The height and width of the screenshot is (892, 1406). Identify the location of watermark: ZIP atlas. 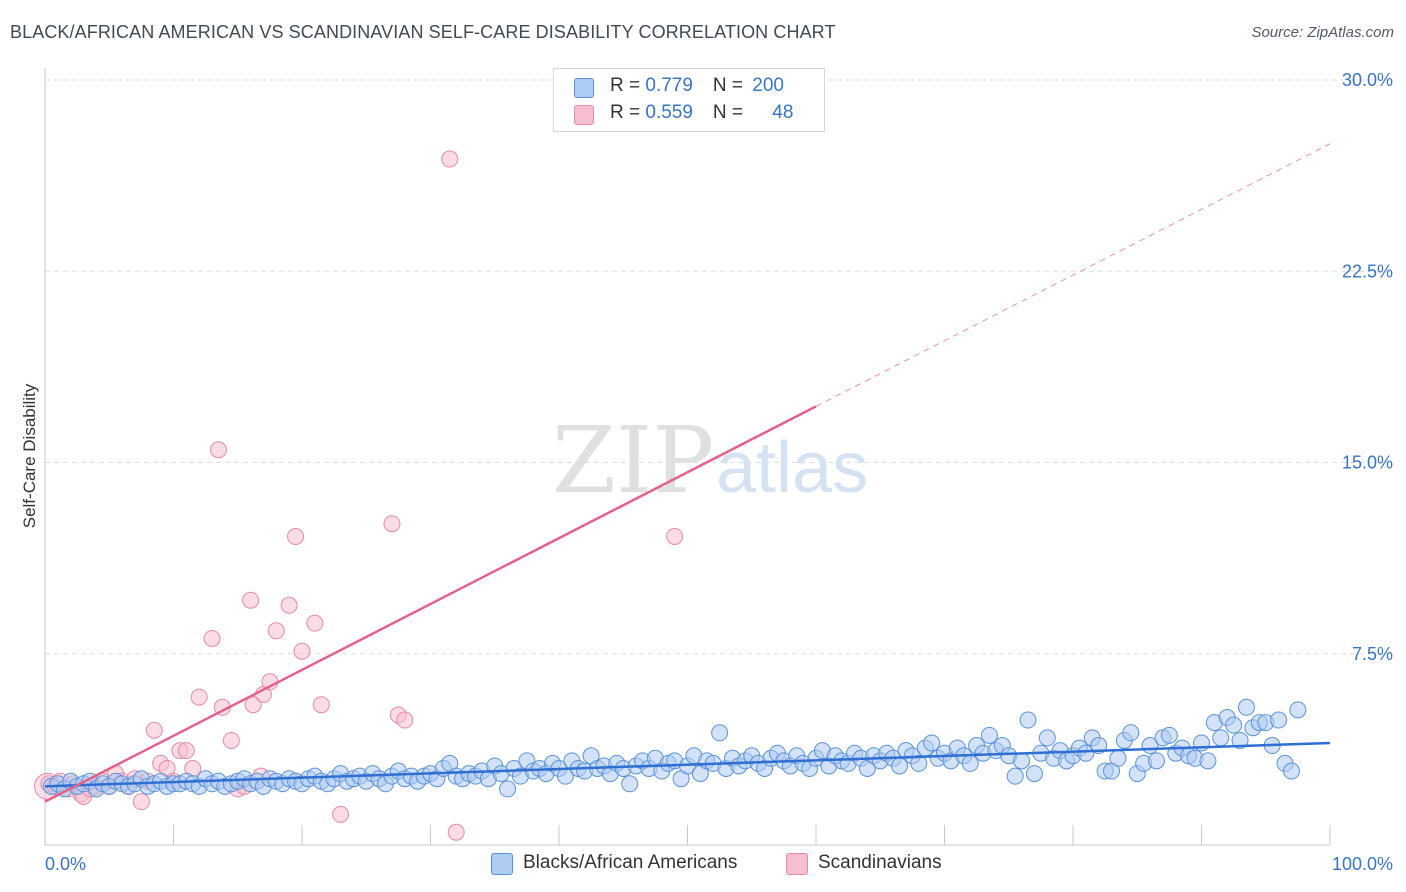
(710, 460).